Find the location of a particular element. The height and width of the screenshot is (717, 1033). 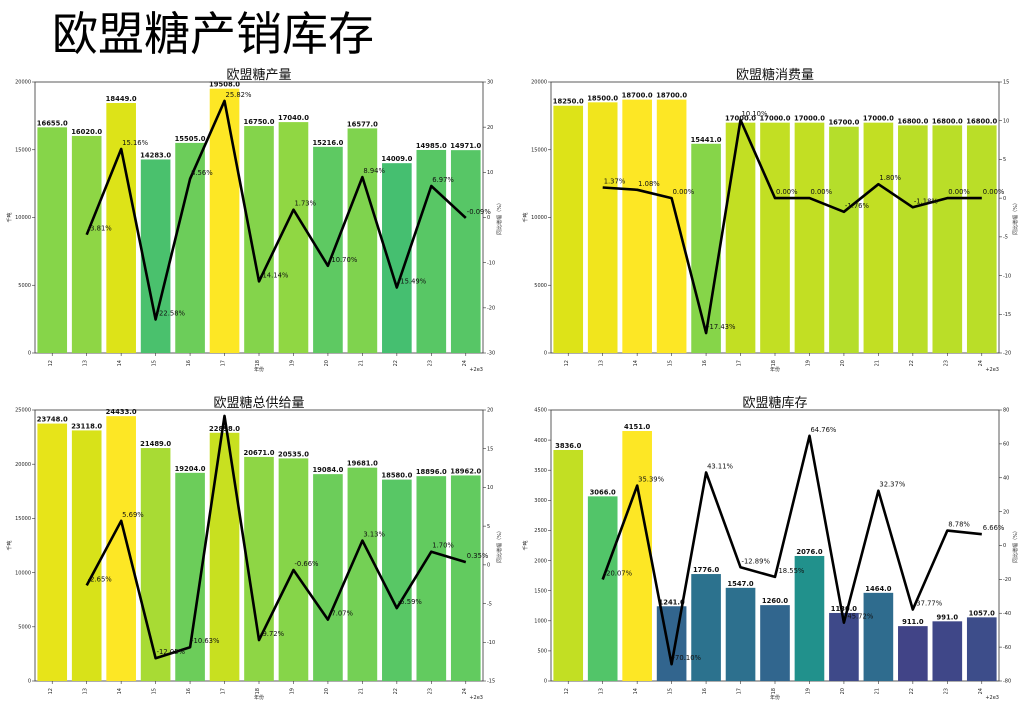

yoy-value-label: -0.66% is located at coordinates (306, 564).